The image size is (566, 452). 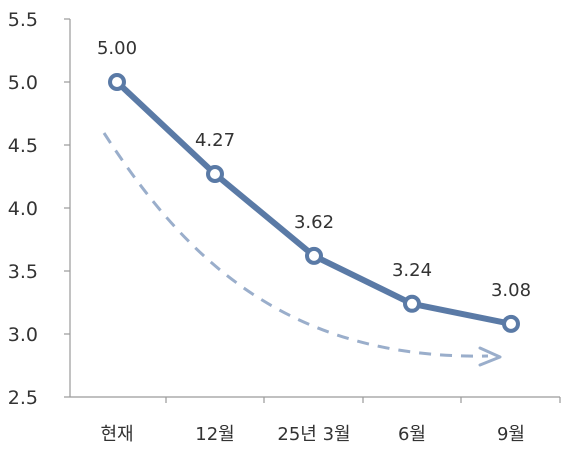 I want to click on data-value-label: 3.62, so click(x=314, y=222).